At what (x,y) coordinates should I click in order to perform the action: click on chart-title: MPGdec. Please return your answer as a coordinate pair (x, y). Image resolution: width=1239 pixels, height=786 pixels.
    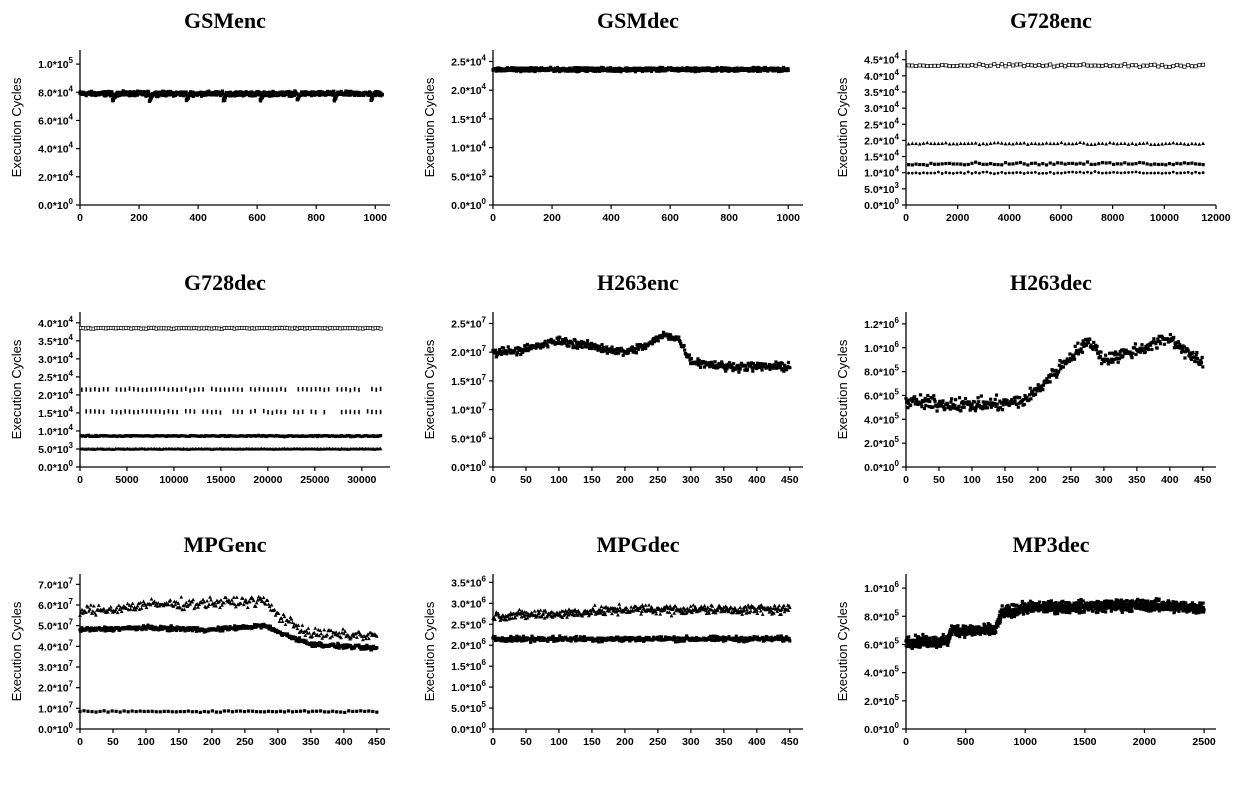
    Looking at the image, I should click on (637, 544).